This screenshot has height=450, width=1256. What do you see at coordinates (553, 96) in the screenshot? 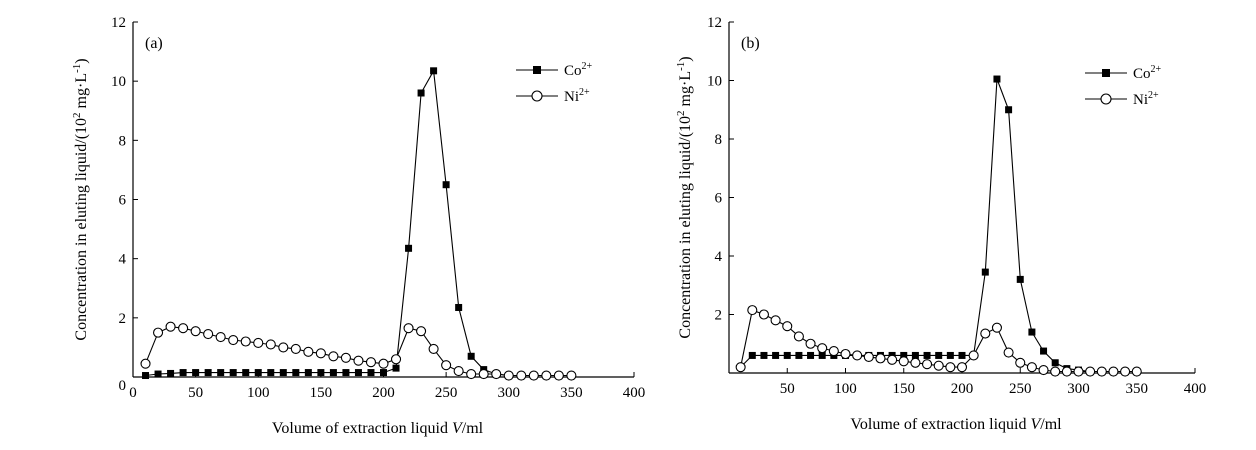
I see `legend-entry-ni: Ni2+` at bounding box center [553, 96].